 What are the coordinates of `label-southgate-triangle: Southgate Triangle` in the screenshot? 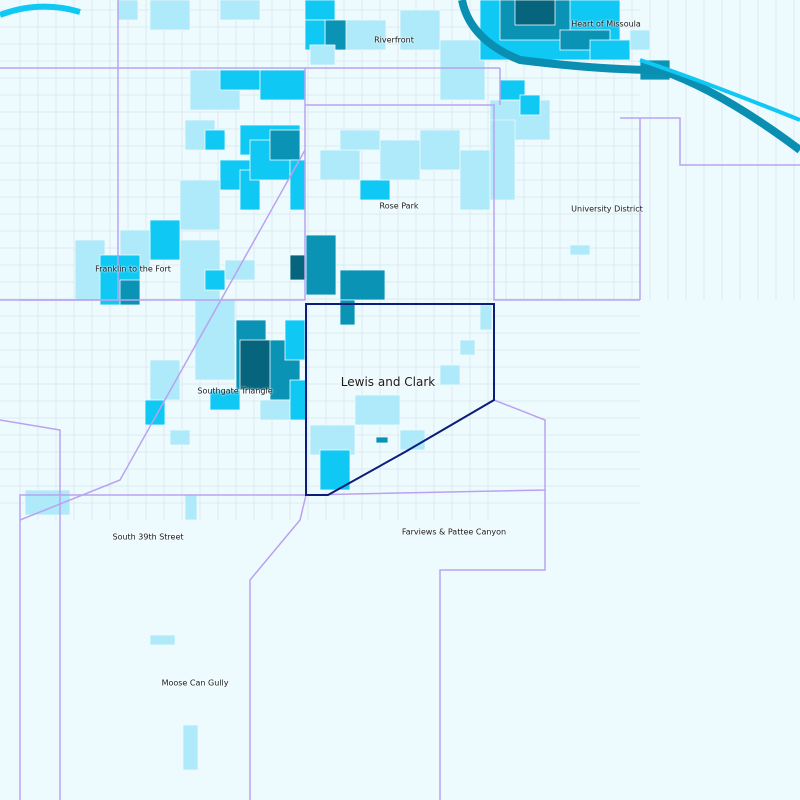 It's located at (235, 391).